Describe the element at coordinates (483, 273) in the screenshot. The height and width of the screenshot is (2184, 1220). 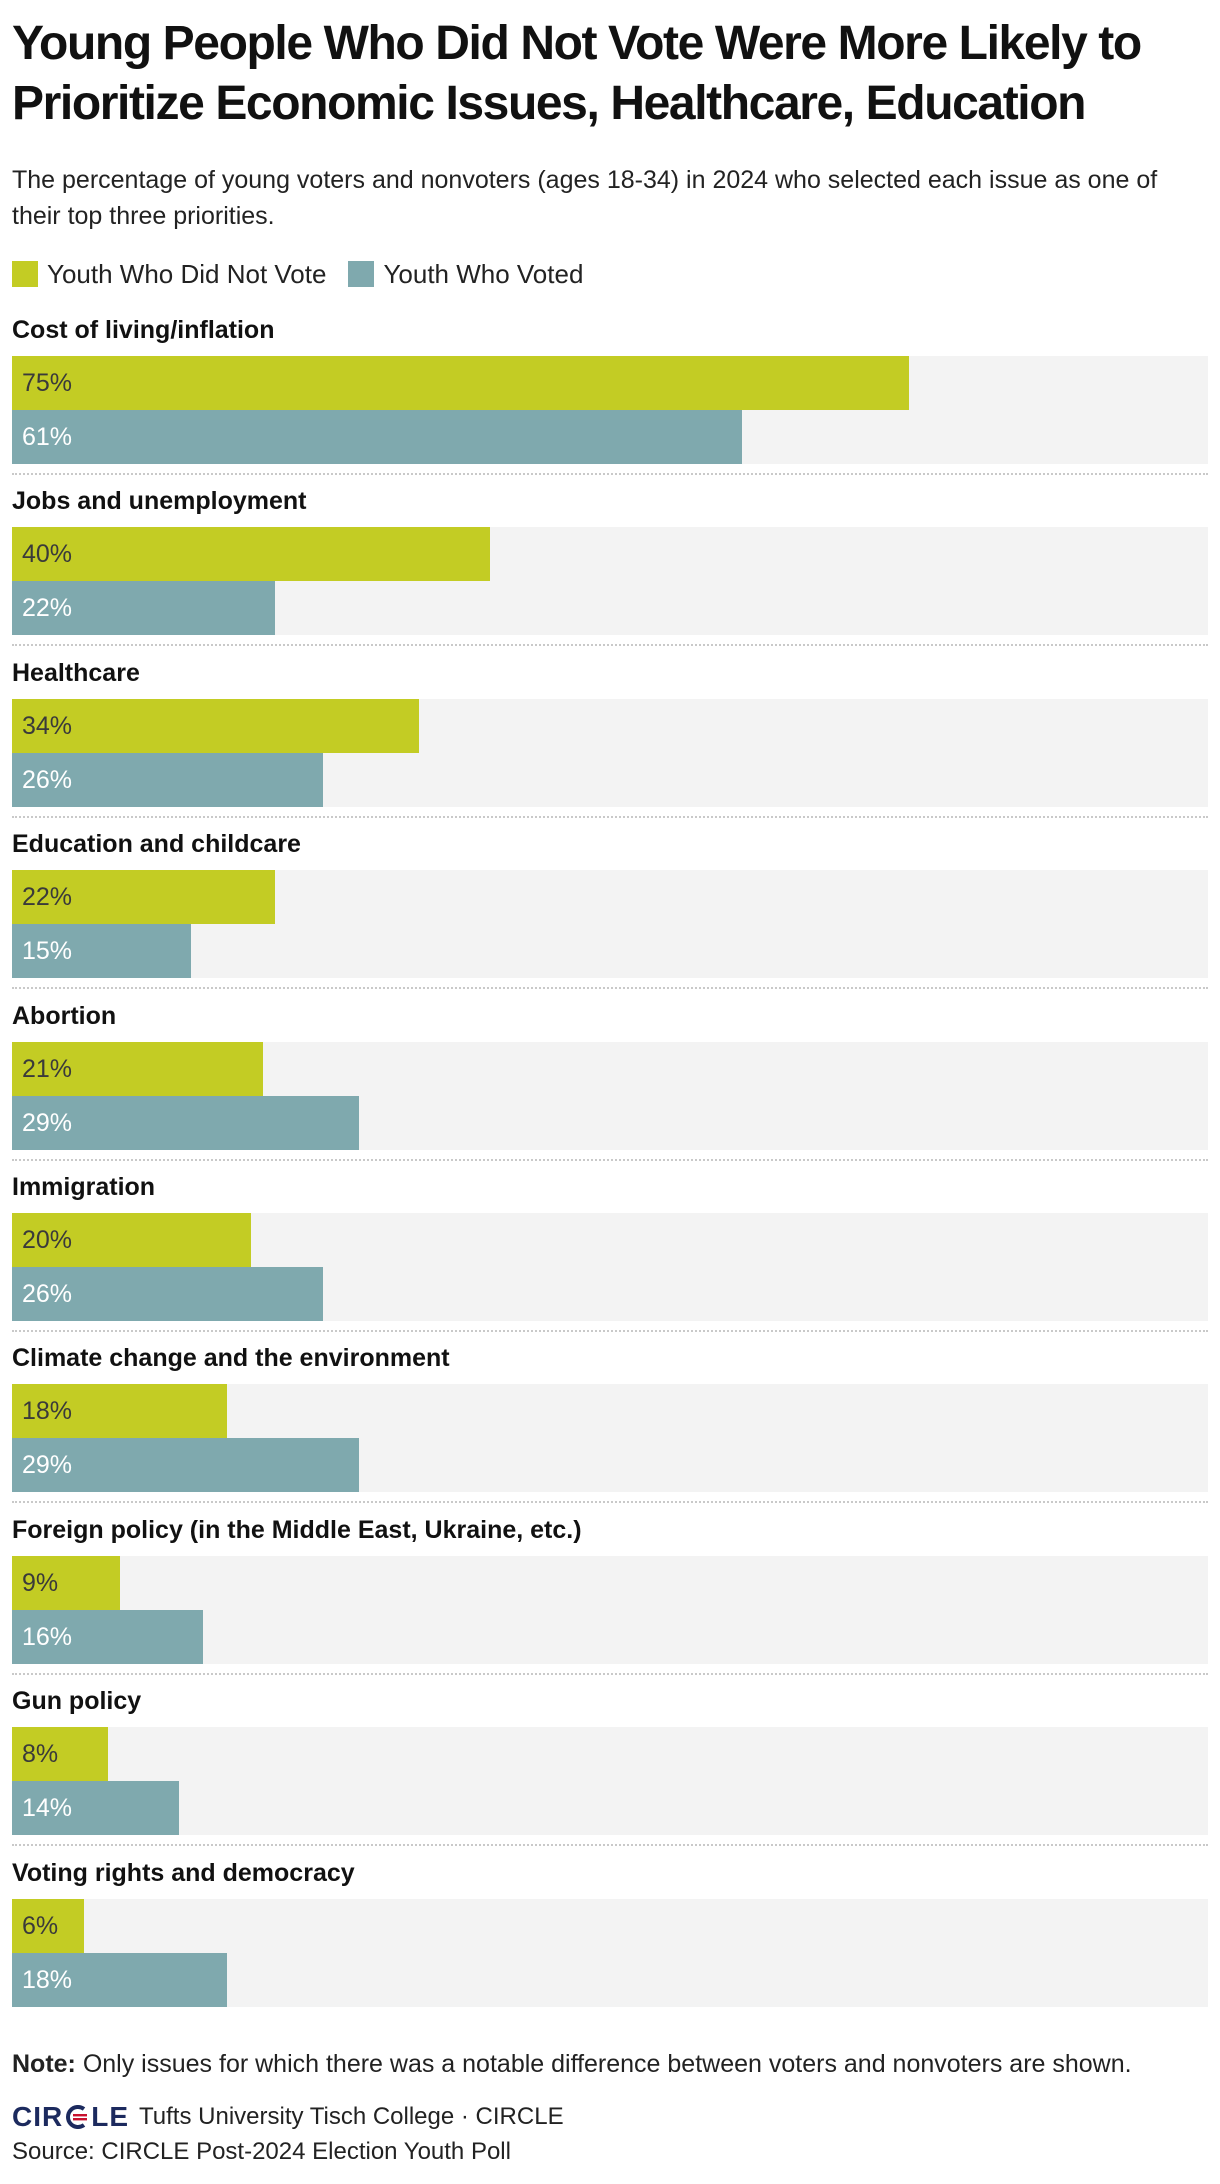
I see `legend-label-voters: Youth Who Voted` at that location.